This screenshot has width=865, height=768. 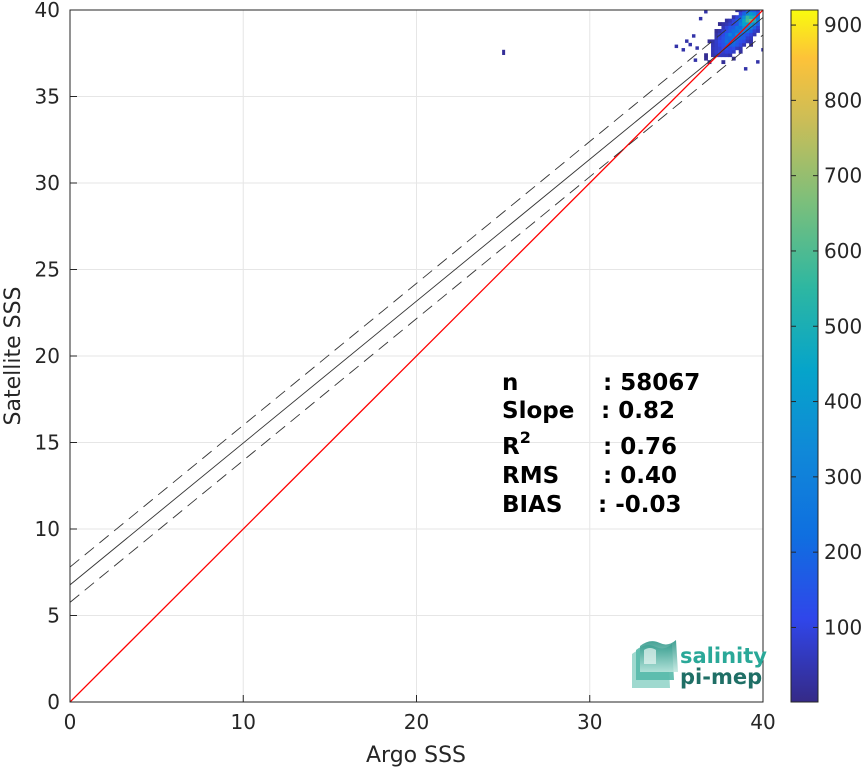 What do you see at coordinates (13, 356) in the screenshot?
I see `y-axis-label: Satellite SSS` at bounding box center [13, 356].